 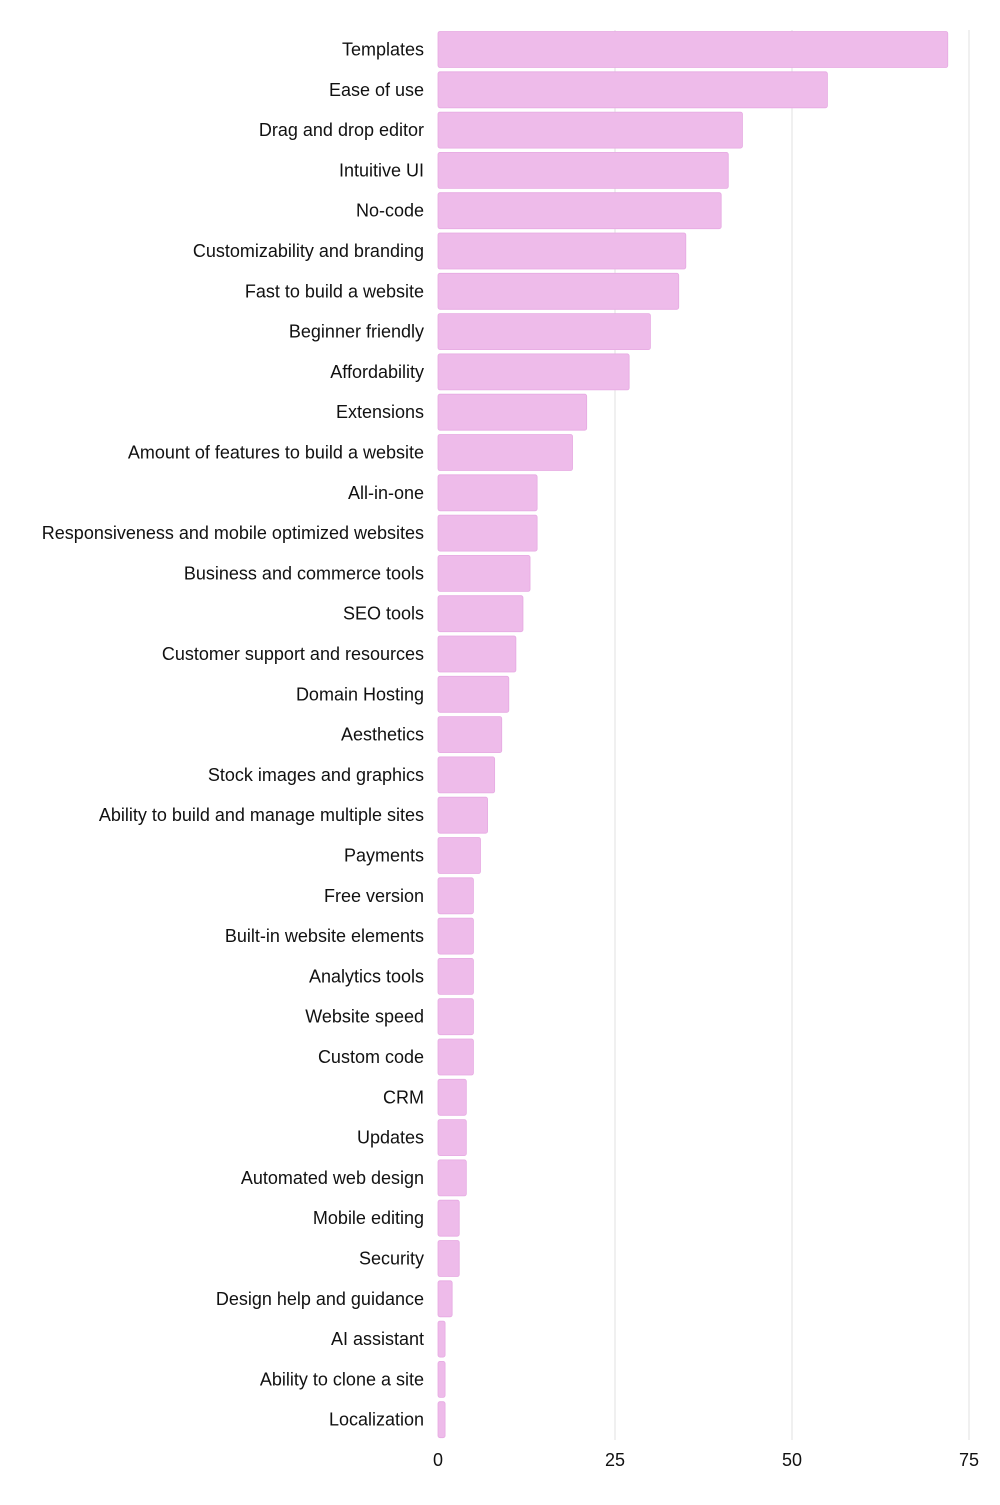 I want to click on category-label: Beginner friendly, so click(x=356, y=332).